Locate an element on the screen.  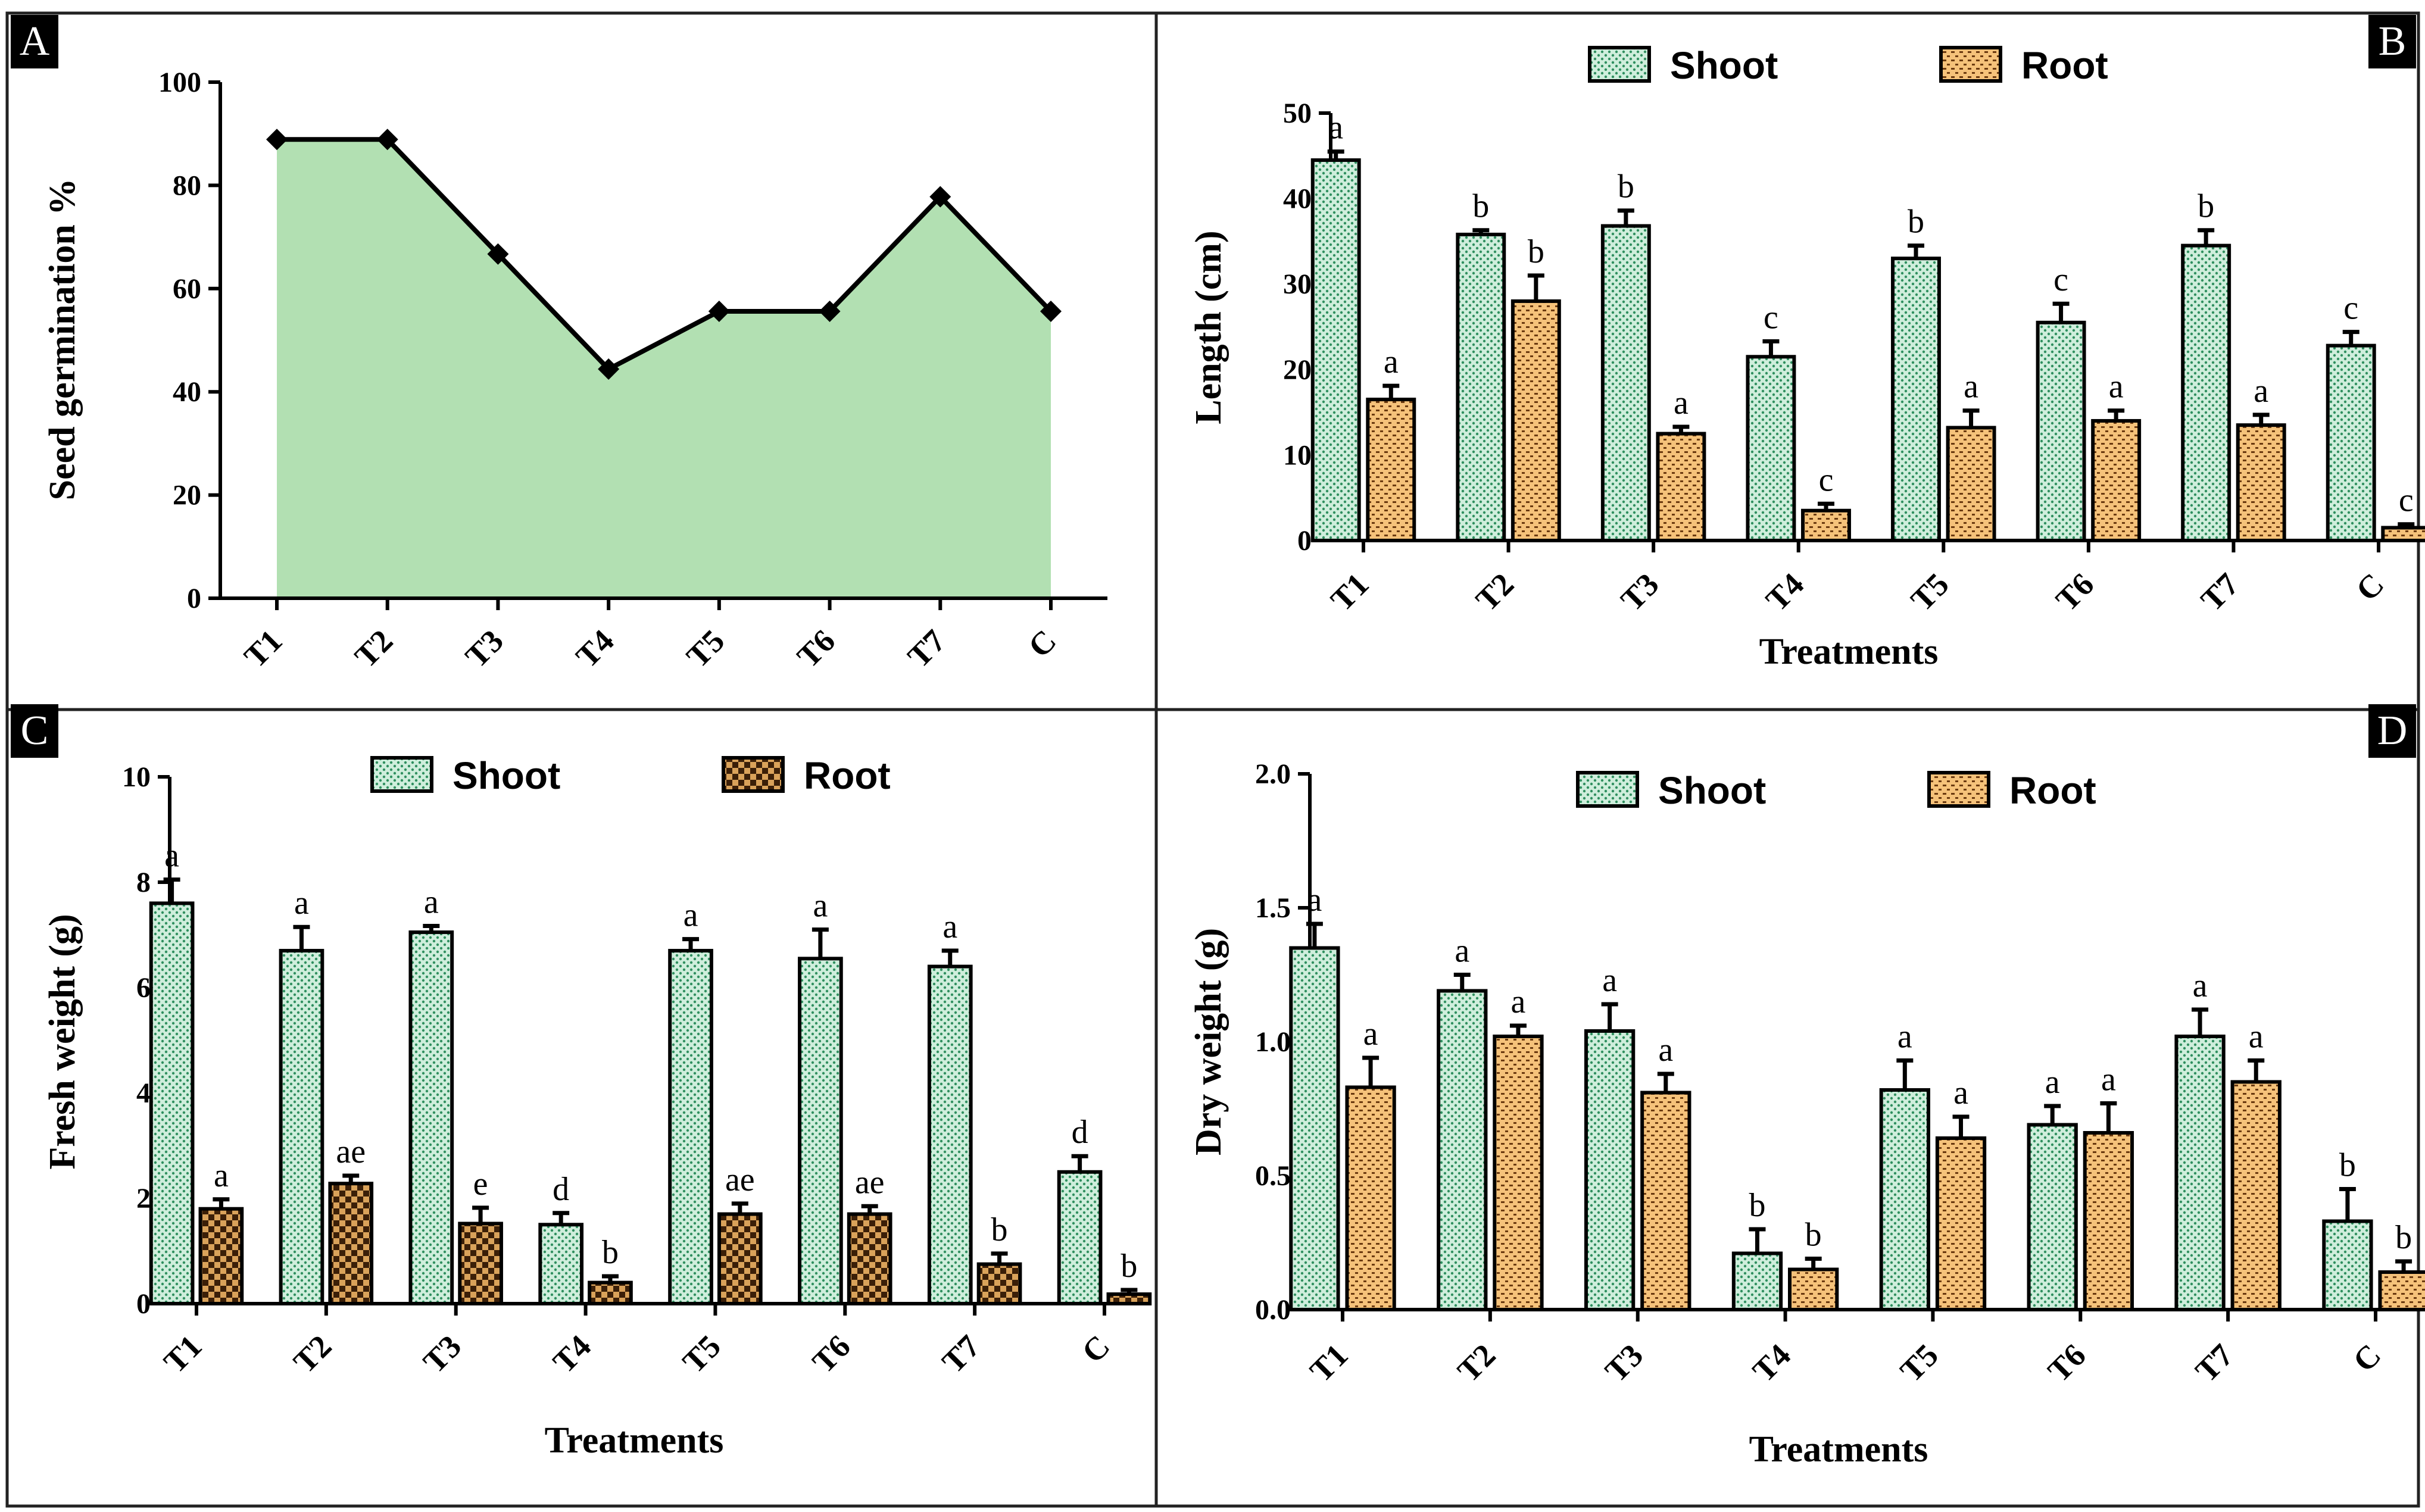
data-point-t1 is located at coordinates (277, 140).